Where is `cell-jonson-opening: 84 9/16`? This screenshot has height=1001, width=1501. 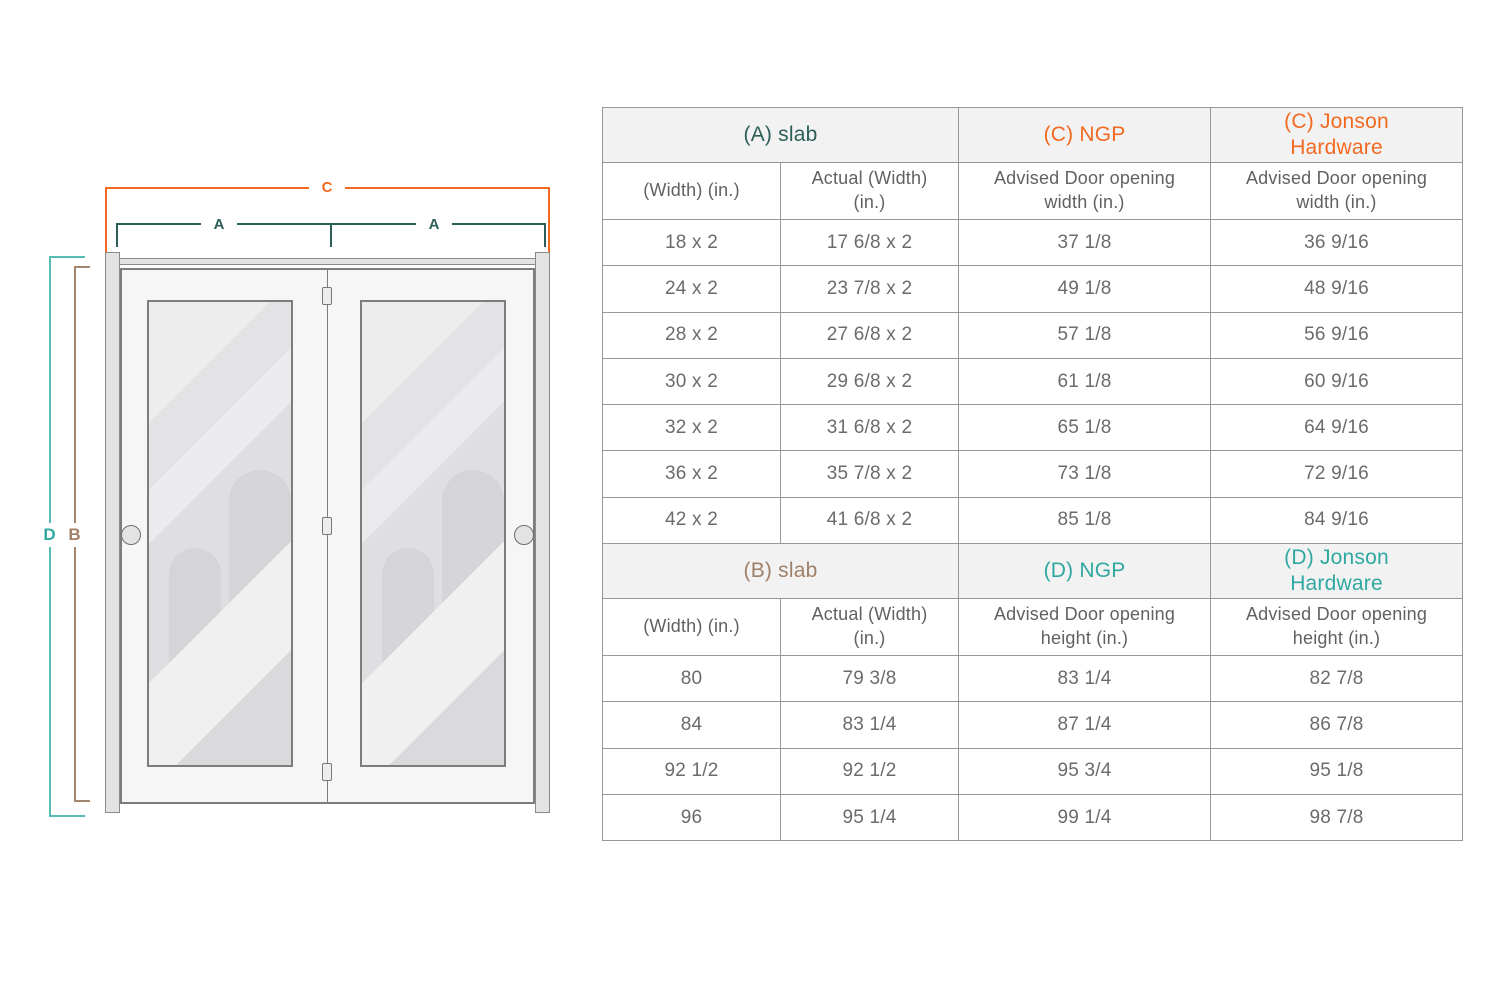 cell-jonson-opening: 84 9/16 is located at coordinates (1337, 520).